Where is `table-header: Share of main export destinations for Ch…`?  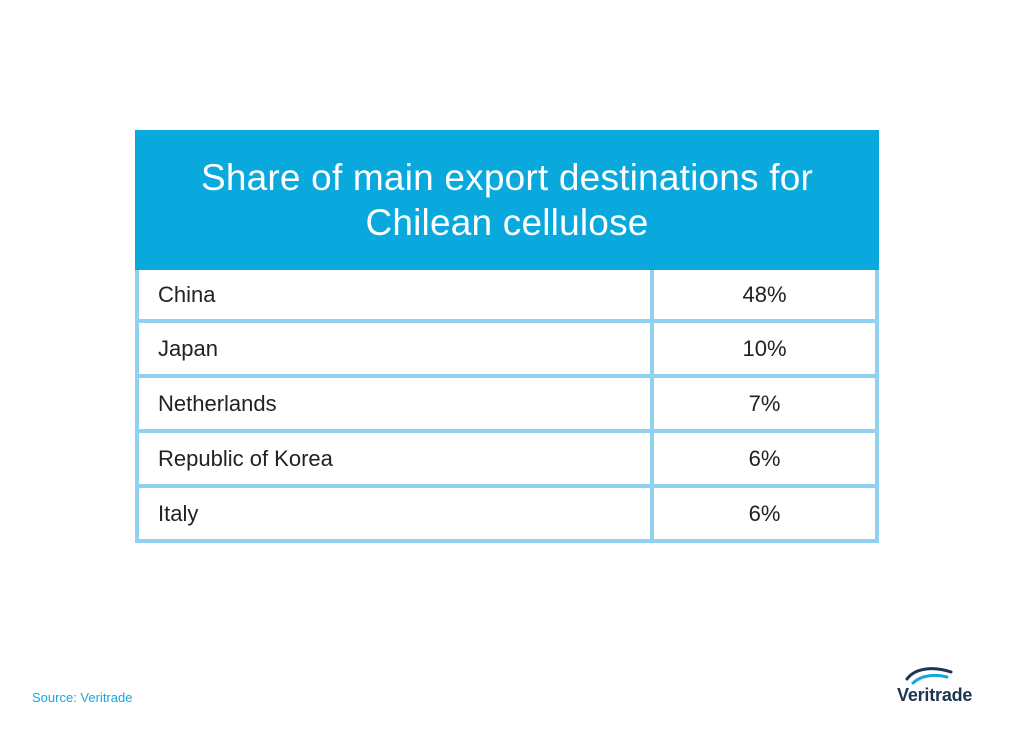
table-header: Share of main export destinations for Ch… is located at coordinates (507, 200).